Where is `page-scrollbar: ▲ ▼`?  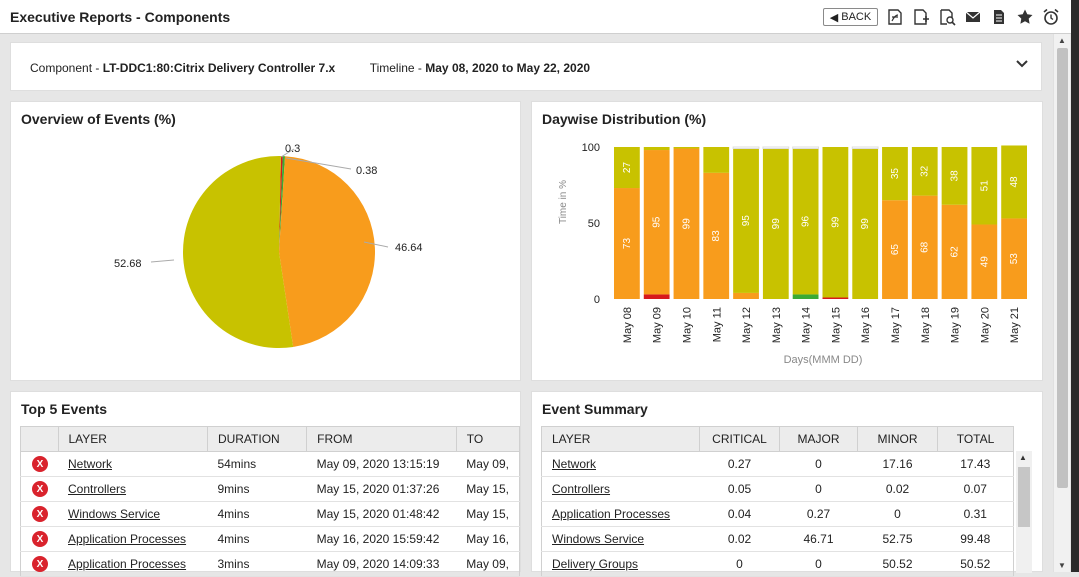
page-scrollbar: ▲ ▼ is located at coordinates (1061, 303).